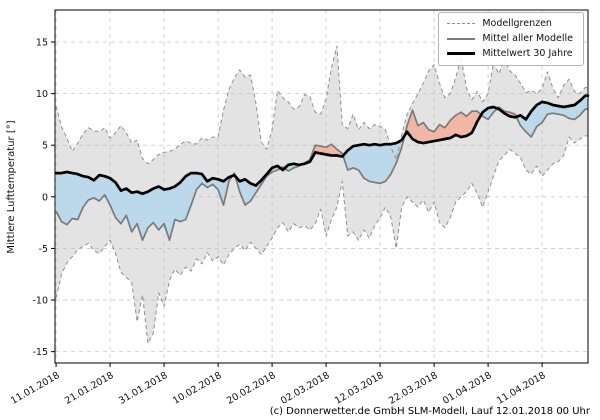 This screenshot has width=600, height=420. I want to click on legend-item-model-mean: Mittel aller Modelle, so click(510, 38).